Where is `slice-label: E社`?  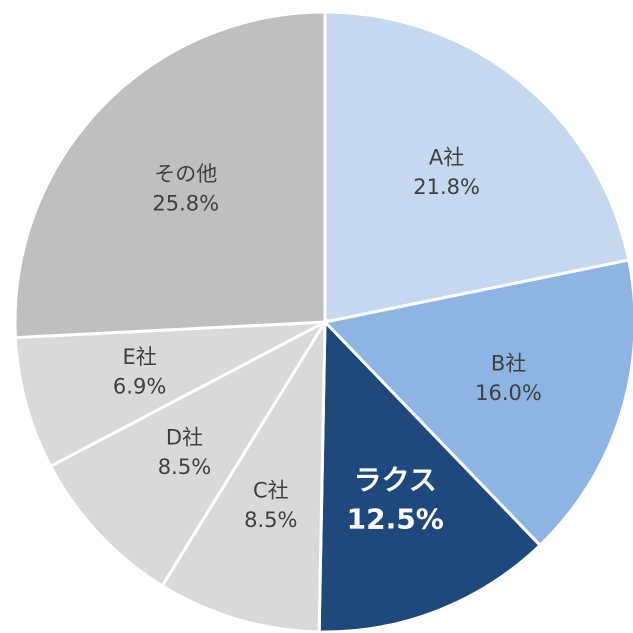
slice-label: E社 is located at coordinates (139, 357).